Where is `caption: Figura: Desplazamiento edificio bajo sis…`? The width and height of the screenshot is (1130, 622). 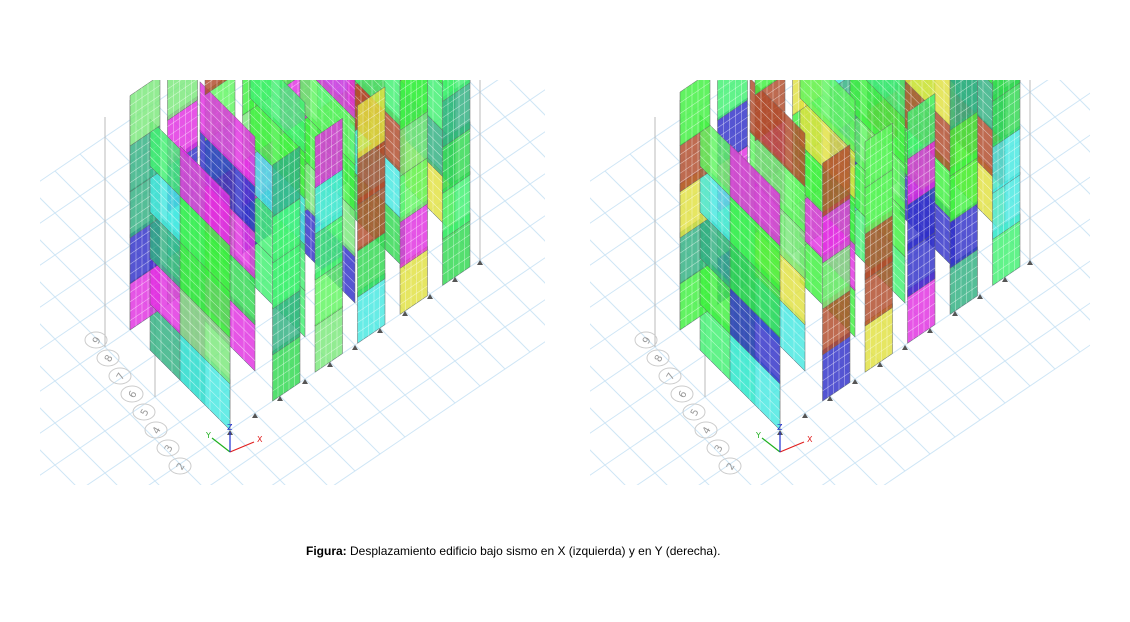 caption: Figura: Desplazamiento edificio bajo sis… is located at coordinates (513, 551).